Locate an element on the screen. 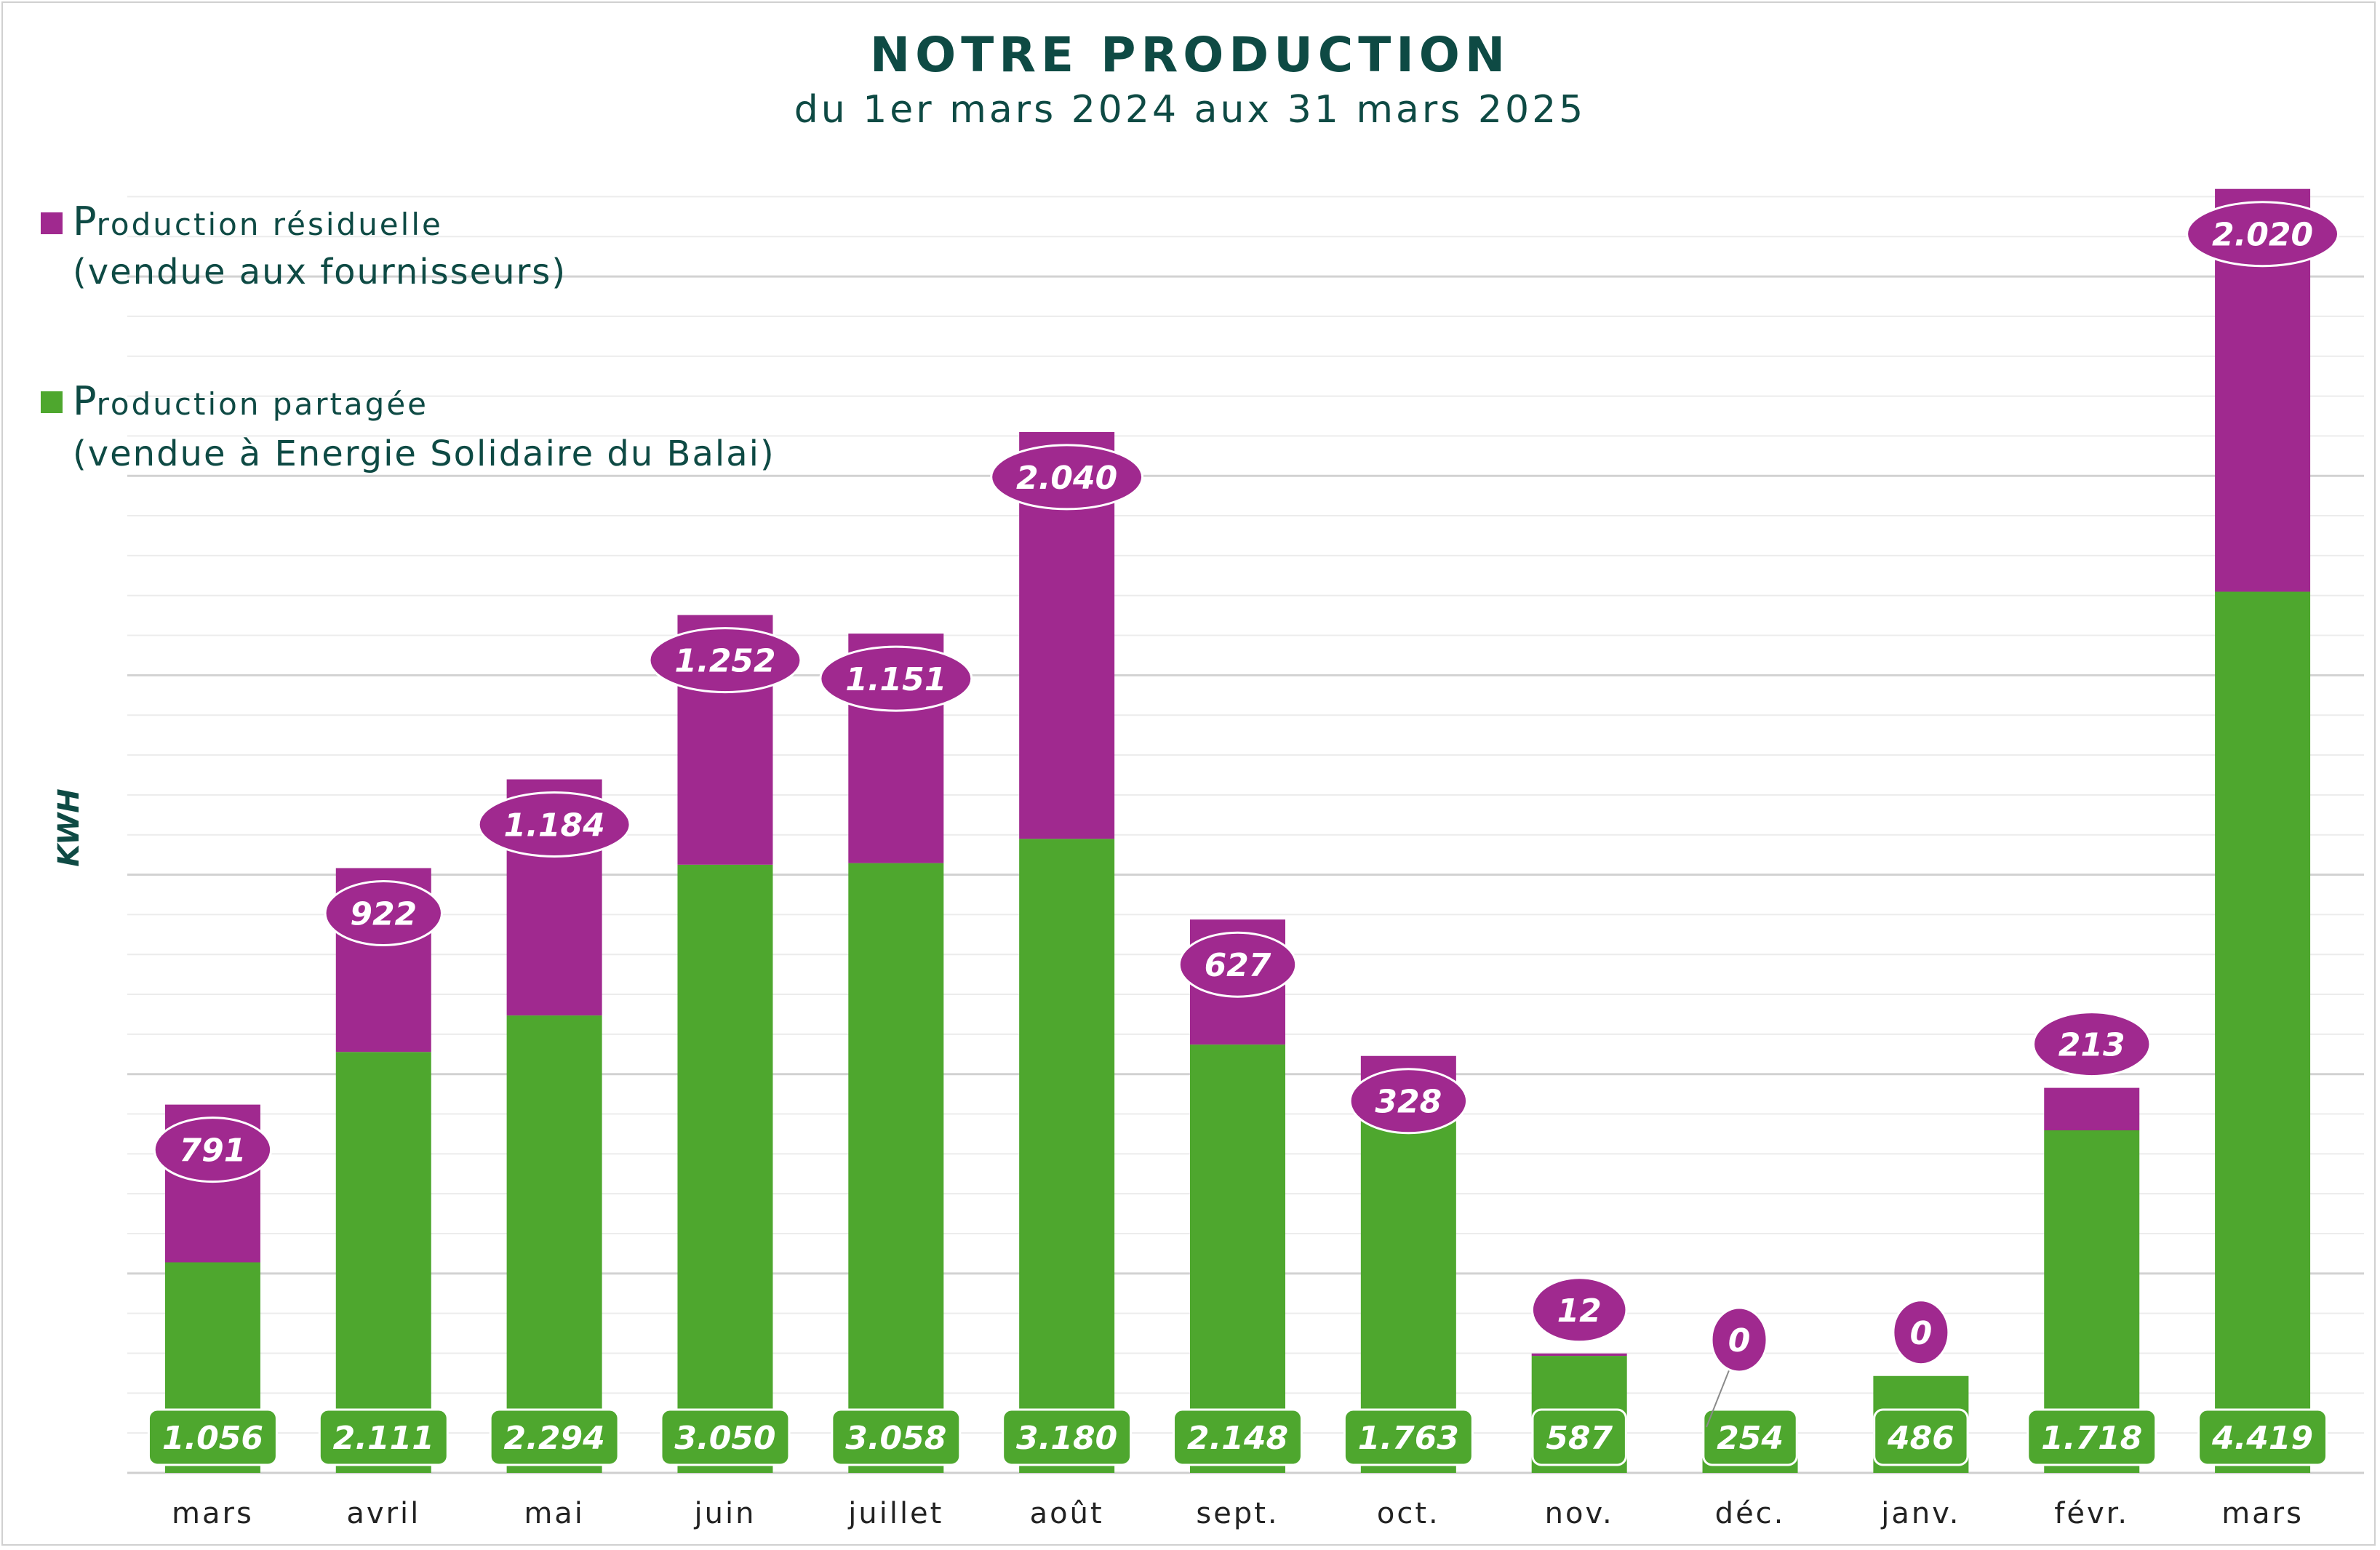 This screenshot has height=1550, width=2380. data-label-residual: 791 is located at coordinates (213, 1151).